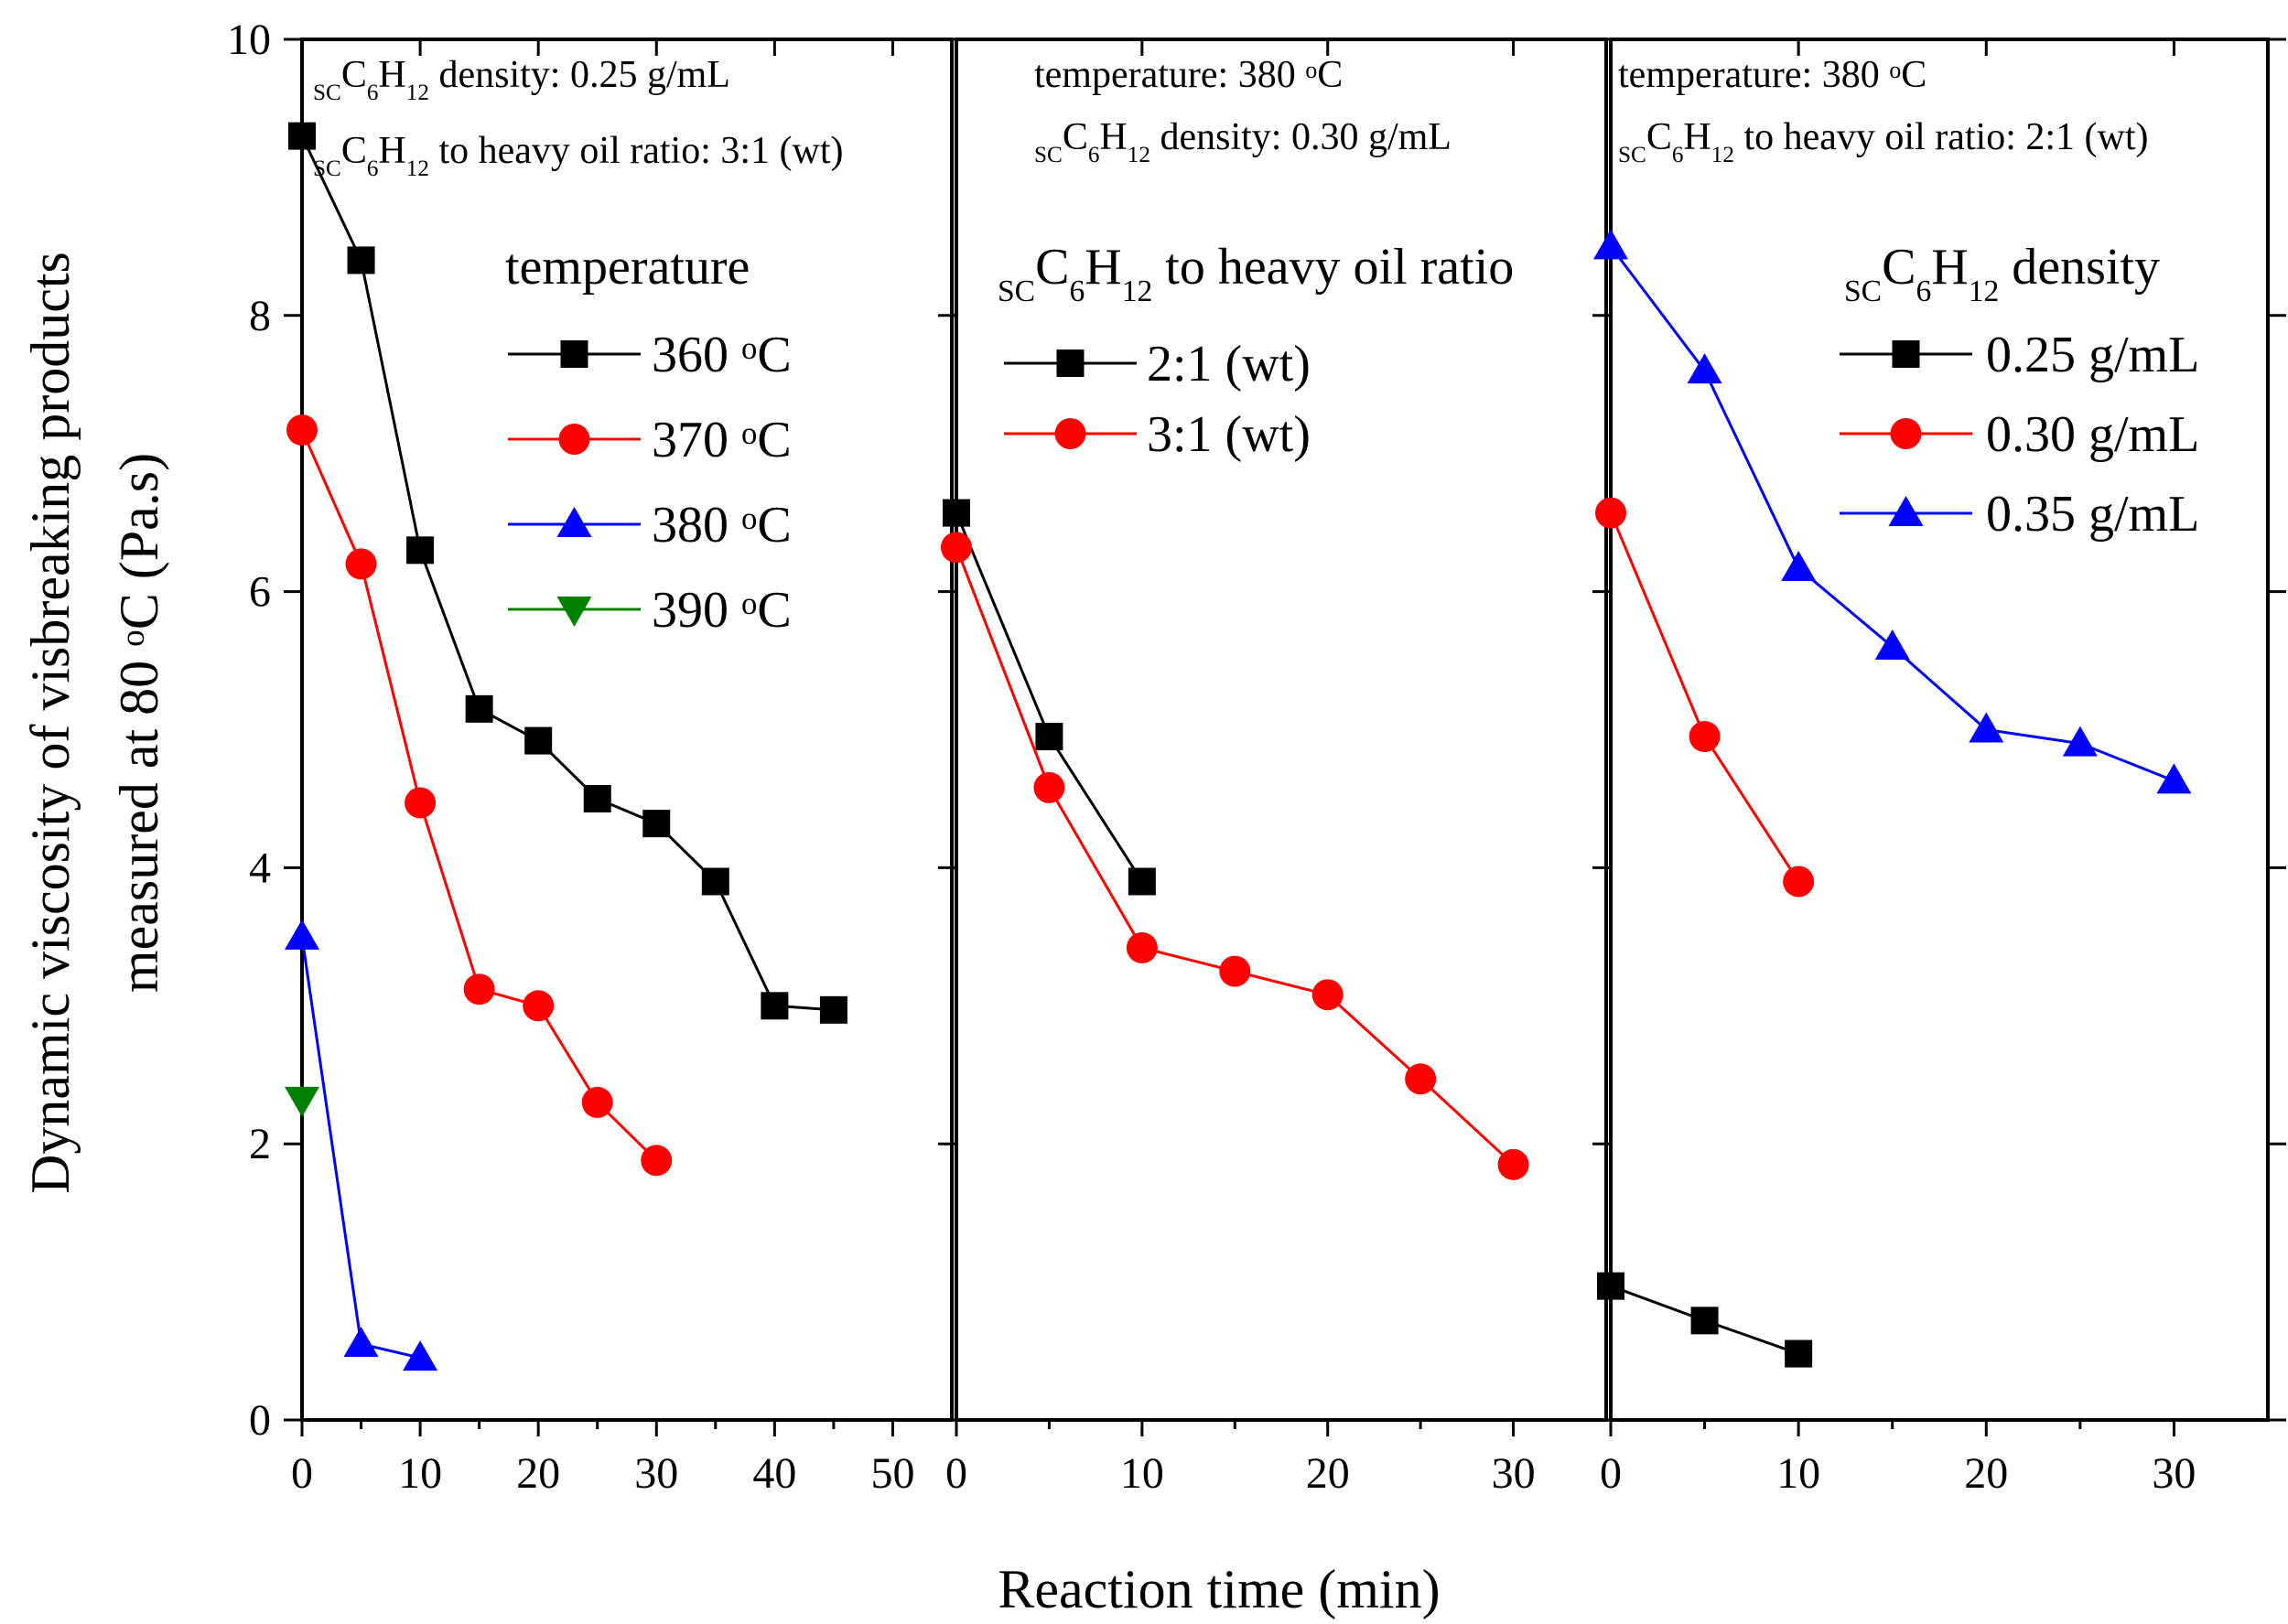  I want to click on y-tick-label: 10, so click(249, 40).